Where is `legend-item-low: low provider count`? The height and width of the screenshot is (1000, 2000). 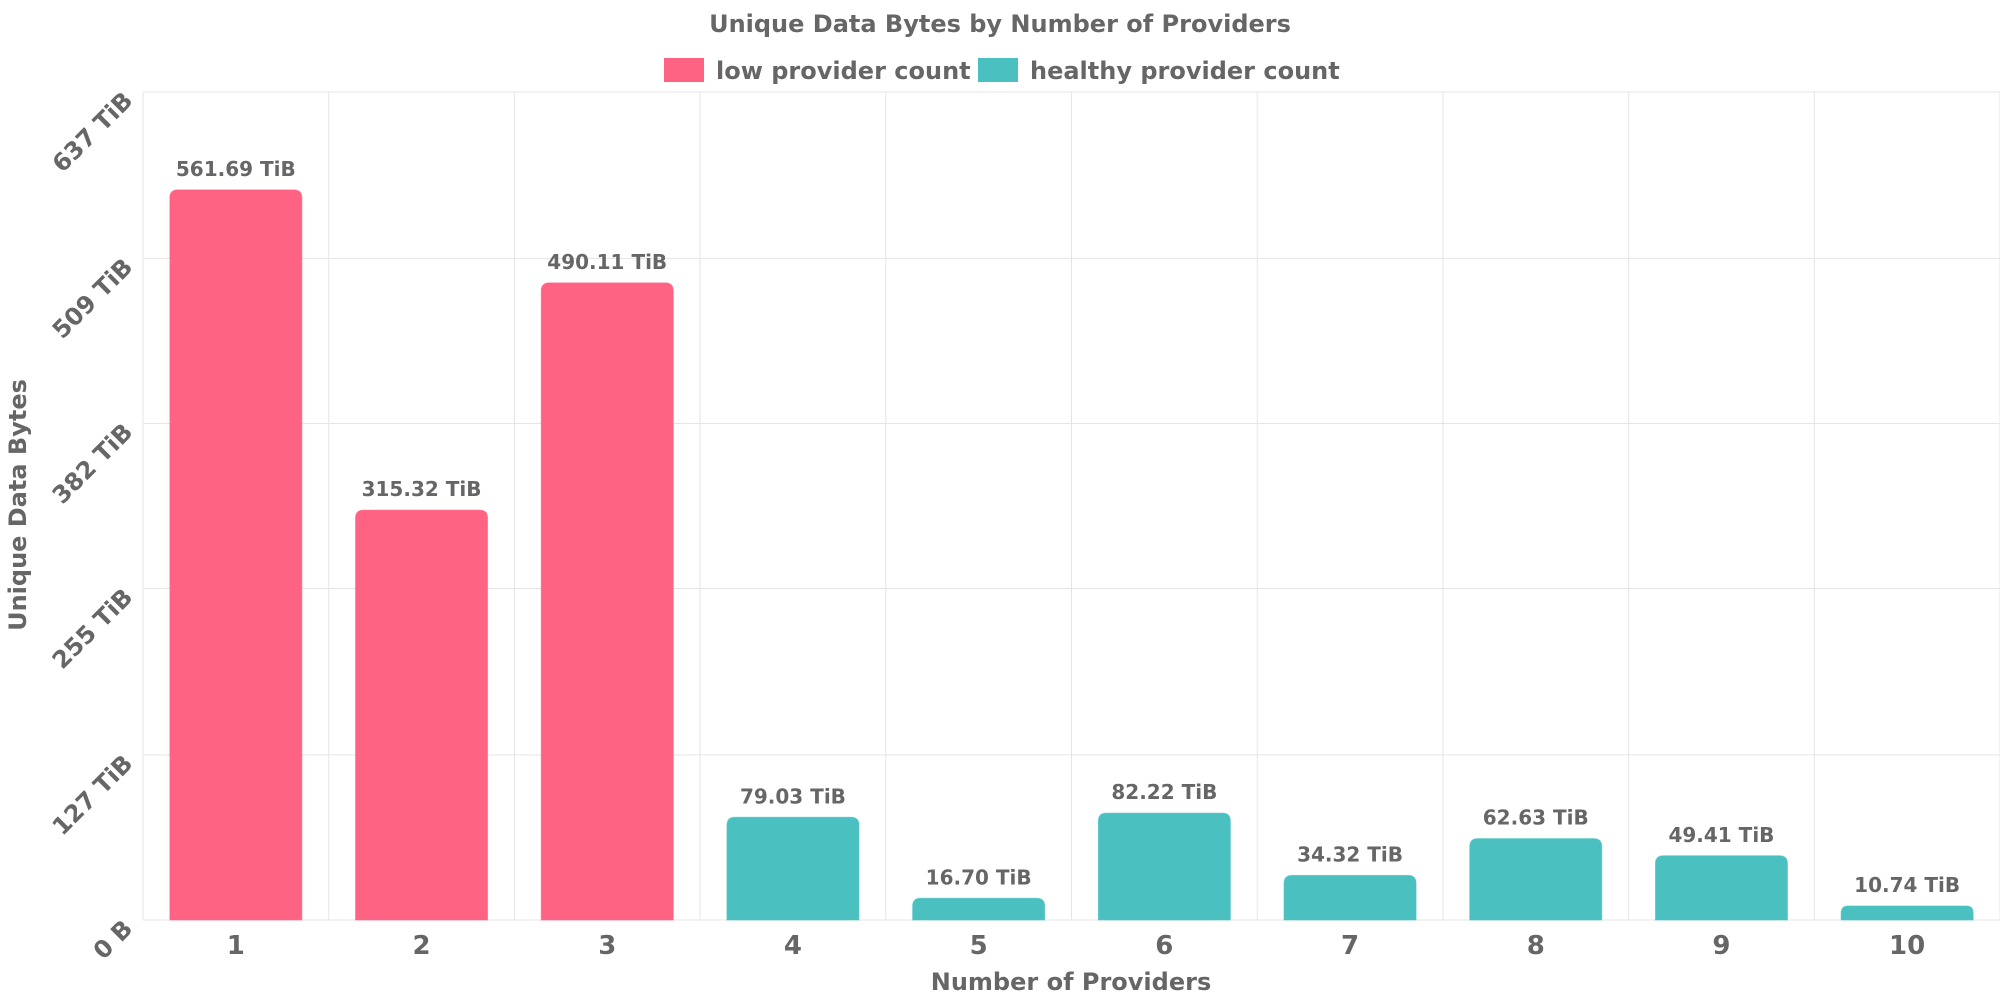
legend-item-low: low provider count is located at coordinates (817, 71).